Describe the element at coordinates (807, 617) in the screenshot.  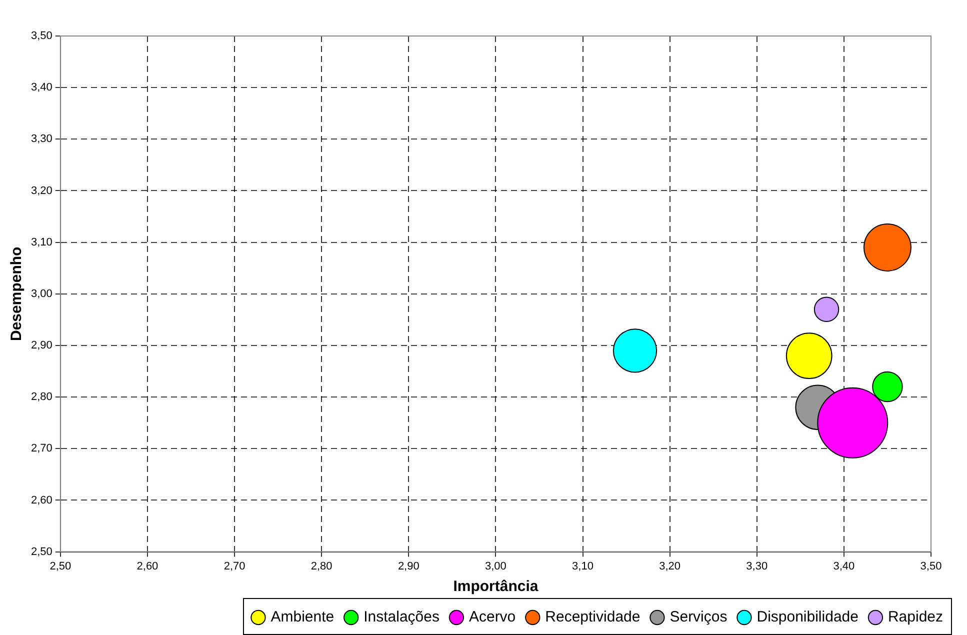
I see `legend-label: Disponibilidade` at that location.